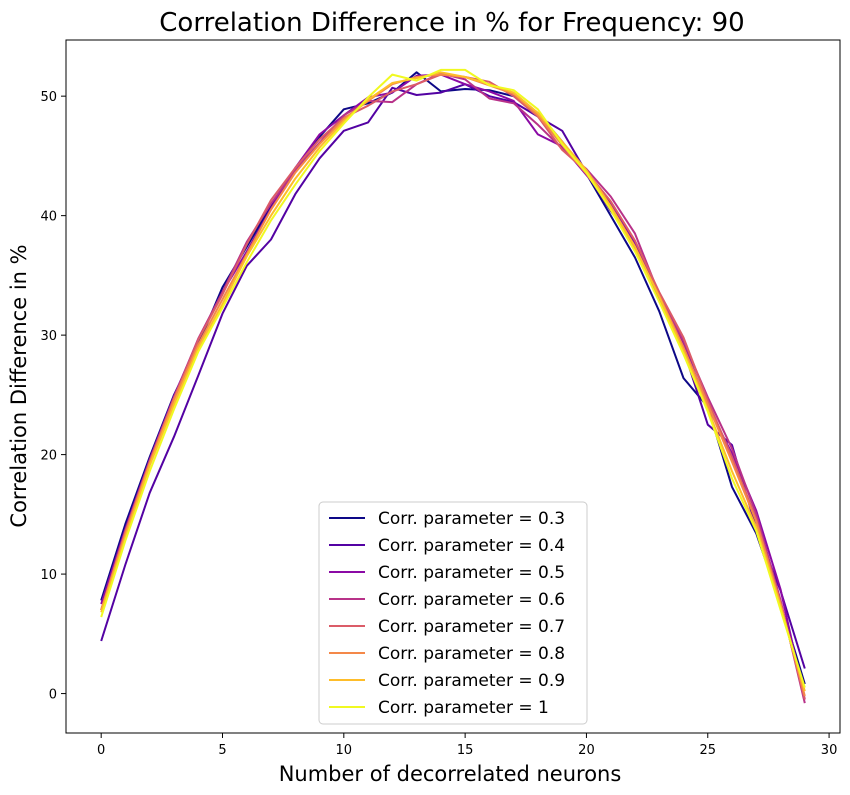 This screenshot has height=795, width=850. I want to click on legend-label-4: Corr. parameter = 0.7, so click(471, 627).